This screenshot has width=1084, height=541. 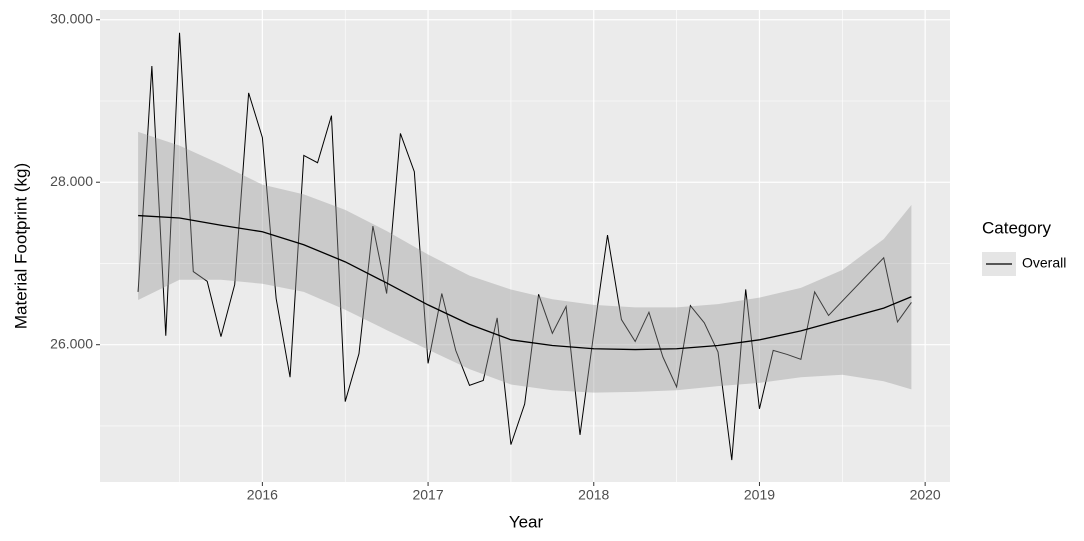 What do you see at coordinates (759, 495) in the screenshot?
I see `x-tick-label: 2019` at bounding box center [759, 495].